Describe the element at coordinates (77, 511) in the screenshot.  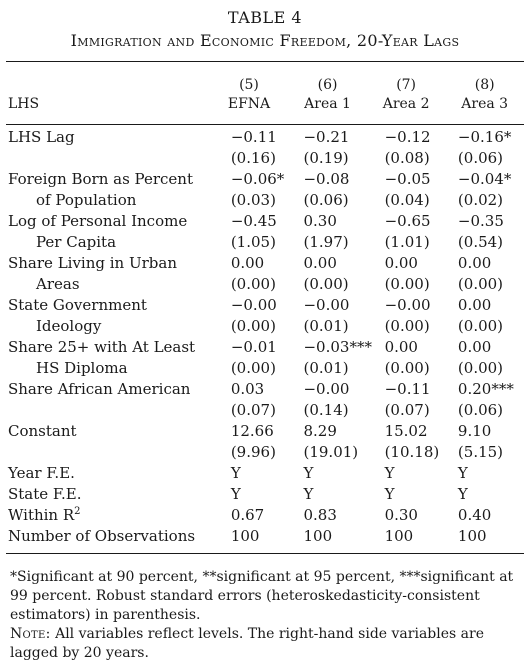
I see `superscript: 2` at that location.